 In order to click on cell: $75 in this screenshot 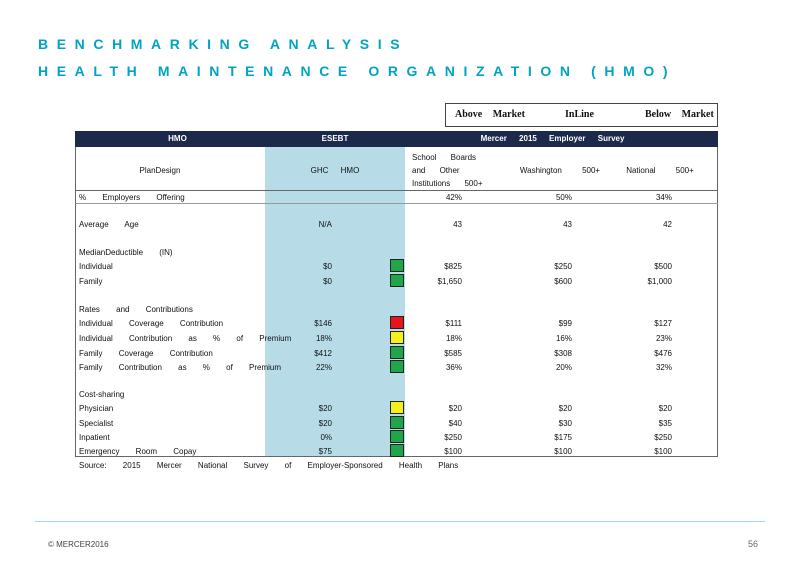, I will do `click(325, 451)`.